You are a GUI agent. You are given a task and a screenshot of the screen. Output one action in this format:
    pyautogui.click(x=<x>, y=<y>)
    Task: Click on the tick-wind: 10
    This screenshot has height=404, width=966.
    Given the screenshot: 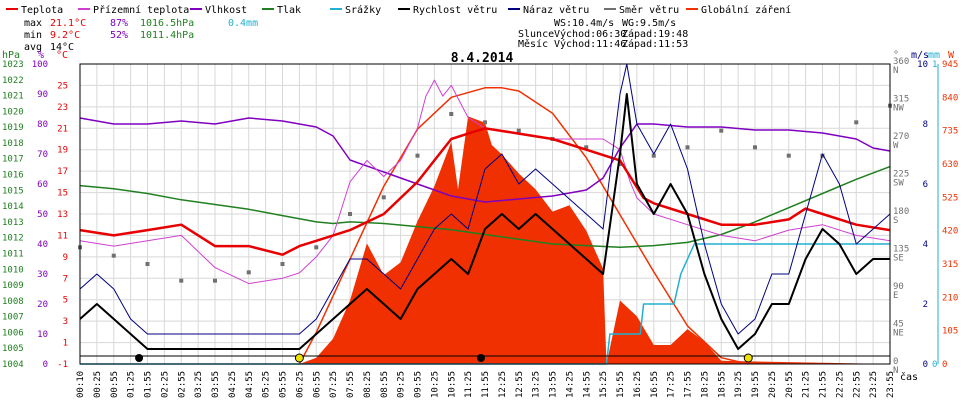 What is the action you would take?
    pyautogui.click(x=922, y=65)
    